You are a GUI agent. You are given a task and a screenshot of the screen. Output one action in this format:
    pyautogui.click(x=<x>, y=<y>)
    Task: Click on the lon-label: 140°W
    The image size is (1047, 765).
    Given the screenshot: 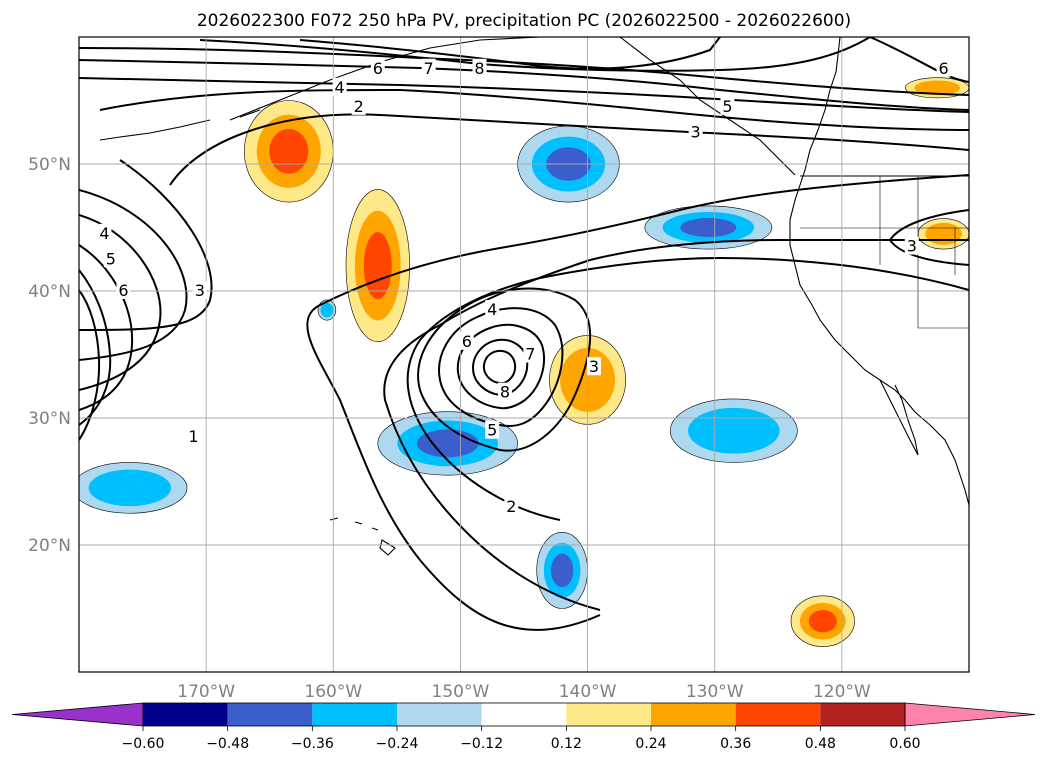 What is the action you would take?
    pyautogui.click(x=588, y=692)
    